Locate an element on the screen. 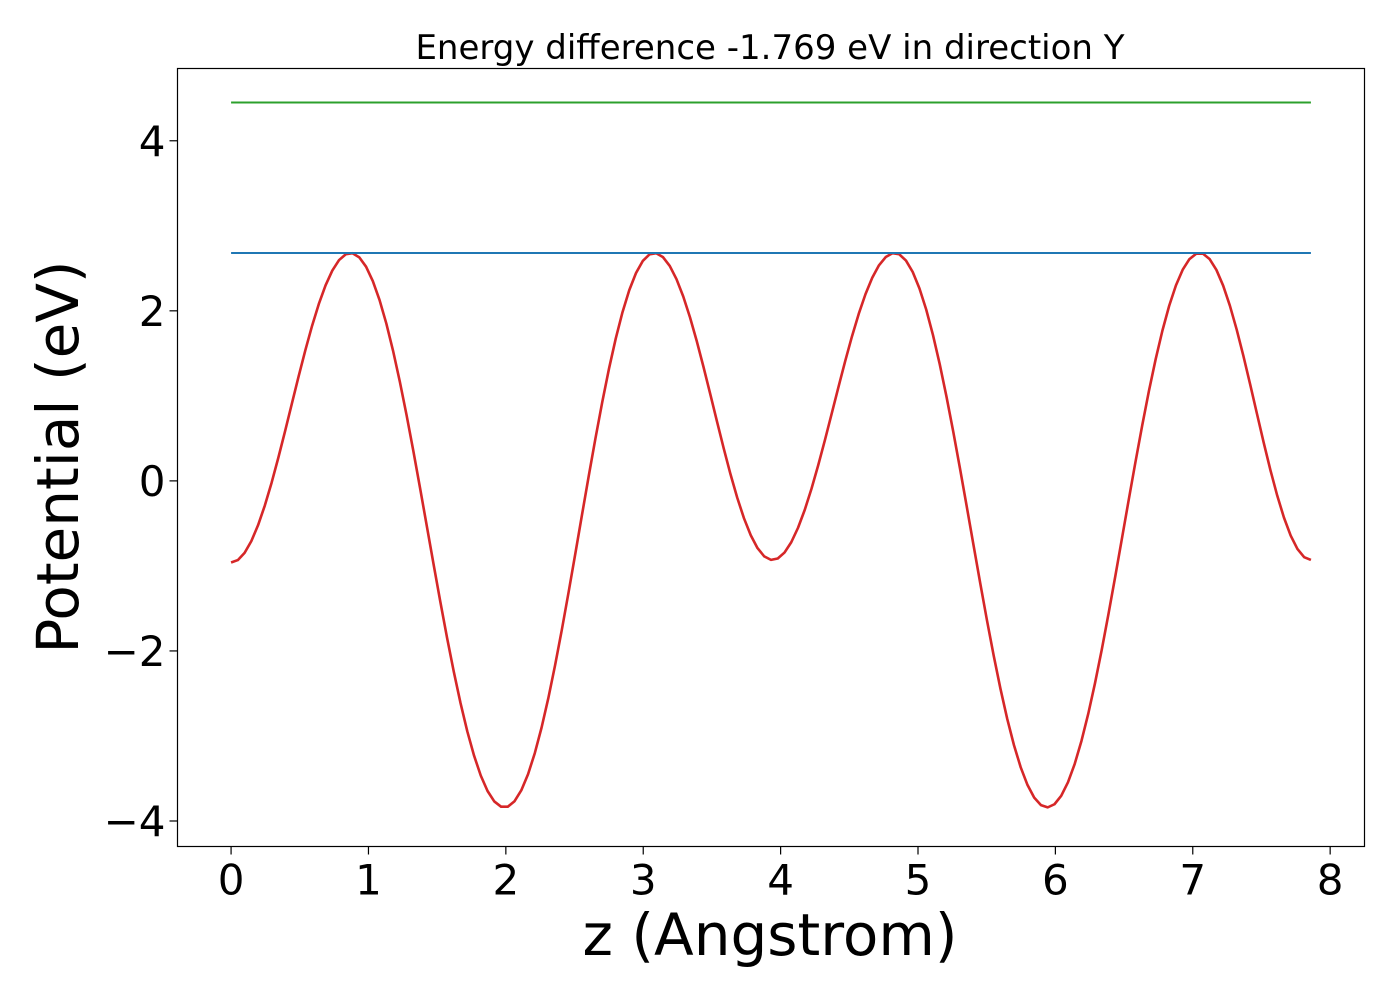 The width and height of the screenshot is (1400, 1000). x-axis-ticks: 0 1 2 3 4 5 6 7 8 is located at coordinates (781, 875).